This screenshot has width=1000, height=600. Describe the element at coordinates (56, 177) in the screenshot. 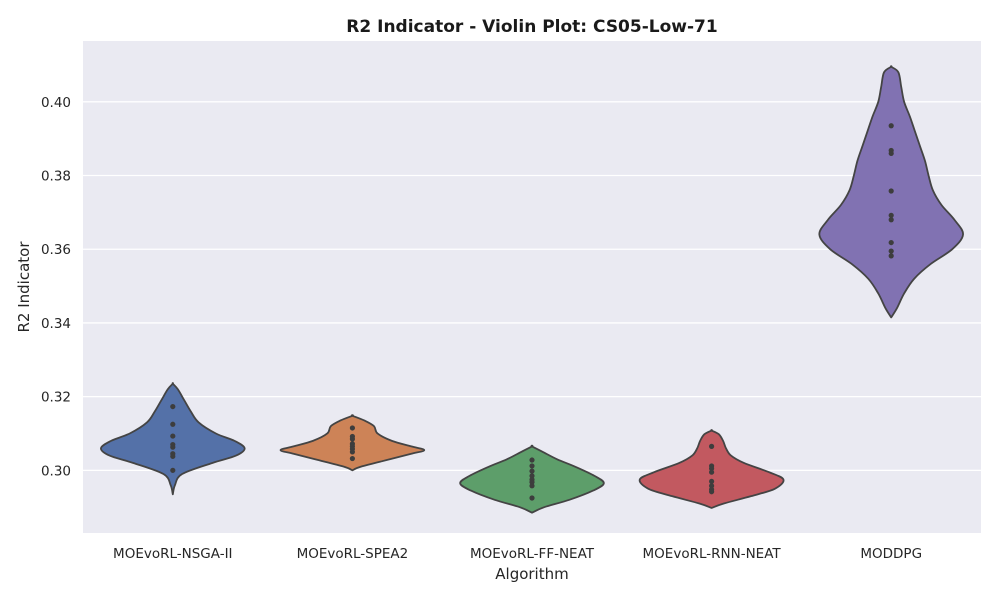

I see `y-tick-label: 0.38` at that location.